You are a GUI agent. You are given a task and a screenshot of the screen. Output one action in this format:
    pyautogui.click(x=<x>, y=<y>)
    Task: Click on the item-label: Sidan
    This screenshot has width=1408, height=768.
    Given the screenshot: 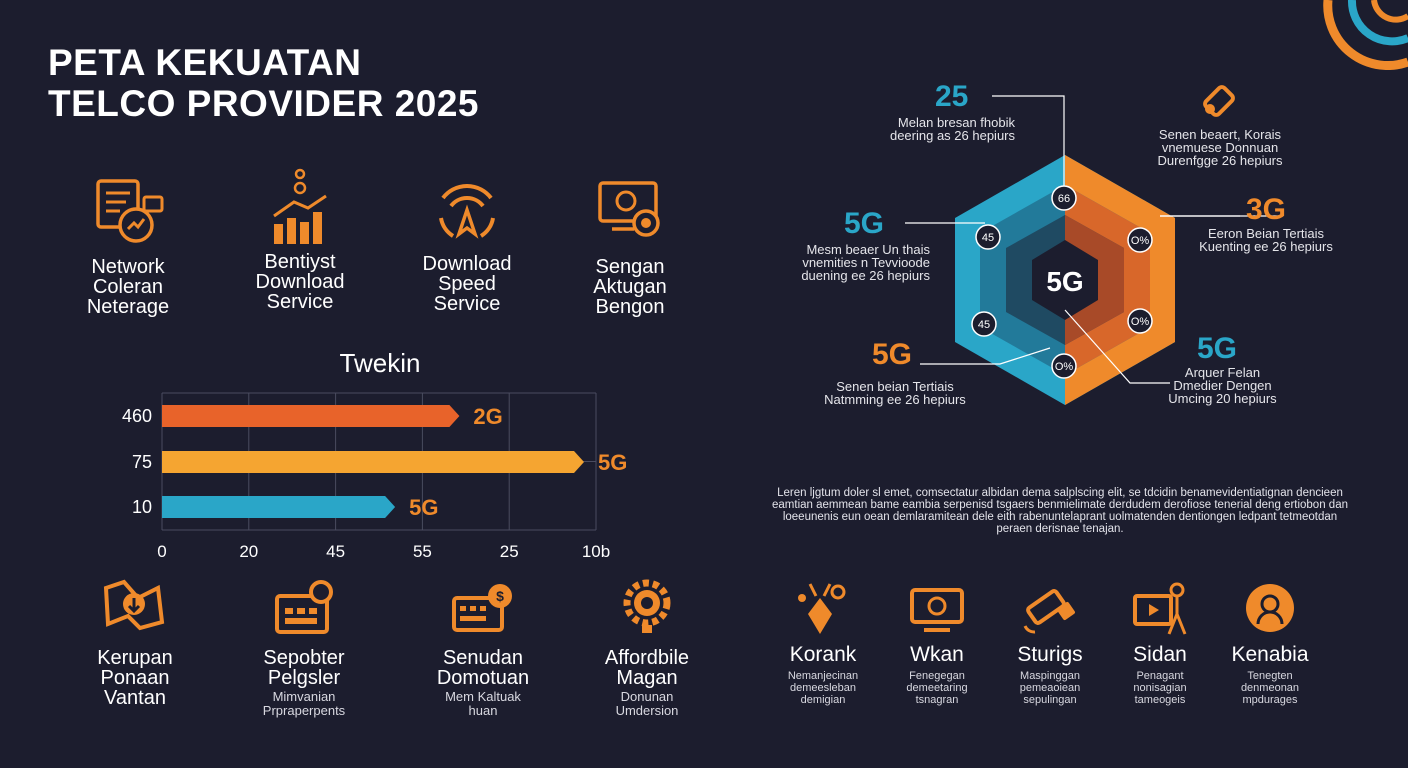 What is the action you would take?
    pyautogui.click(x=1160, y=654)
    